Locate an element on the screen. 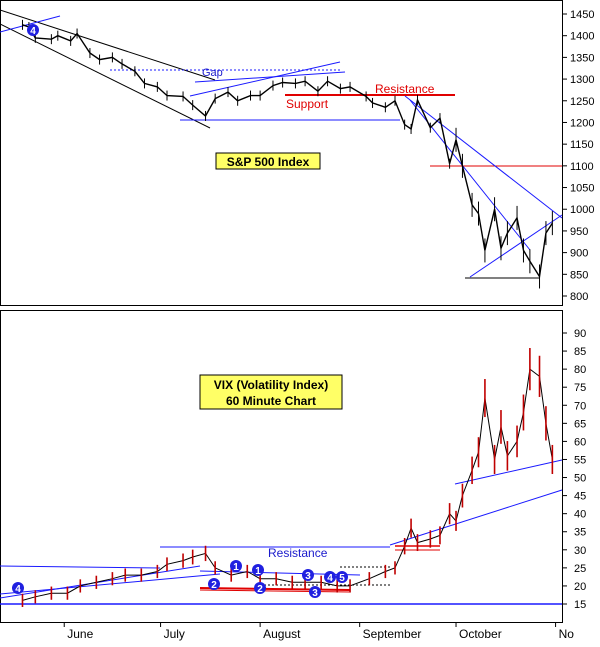  vix-y-tick-label: 40 is located at coordinates (580, 515).